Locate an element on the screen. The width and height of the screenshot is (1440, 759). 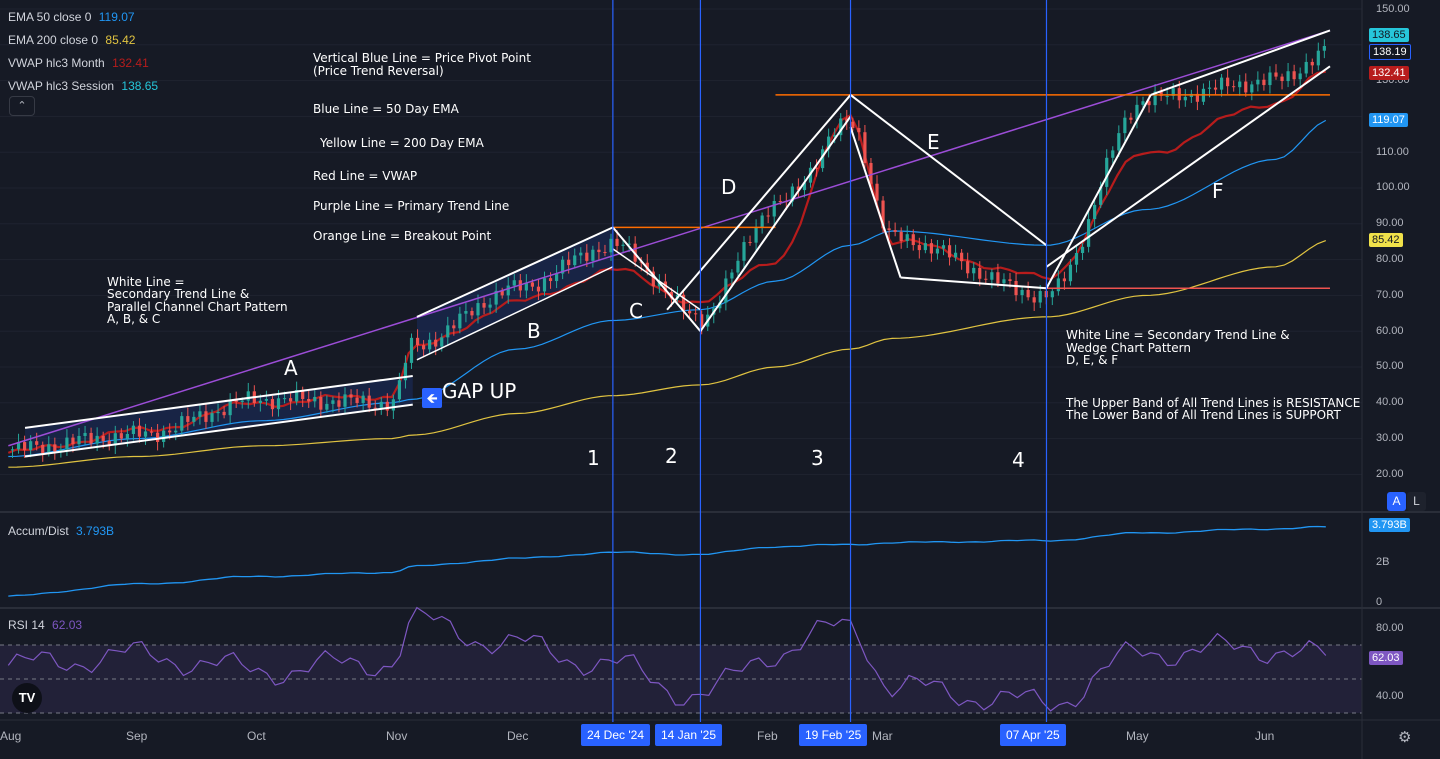
rsi-band is located at coordinates (681, 679).